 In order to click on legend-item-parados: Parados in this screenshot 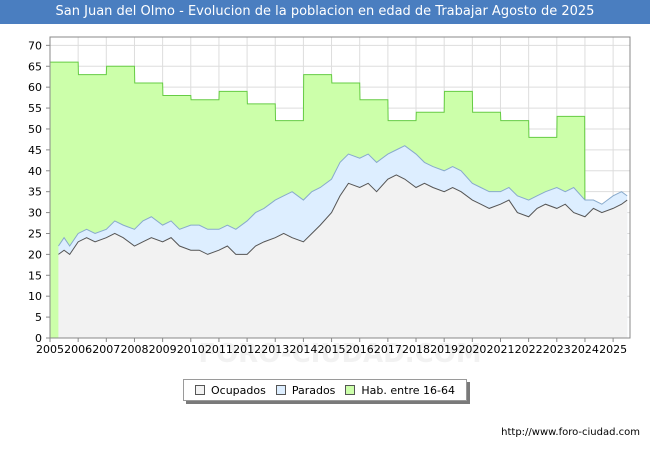, I will do `click(305, 390)`.